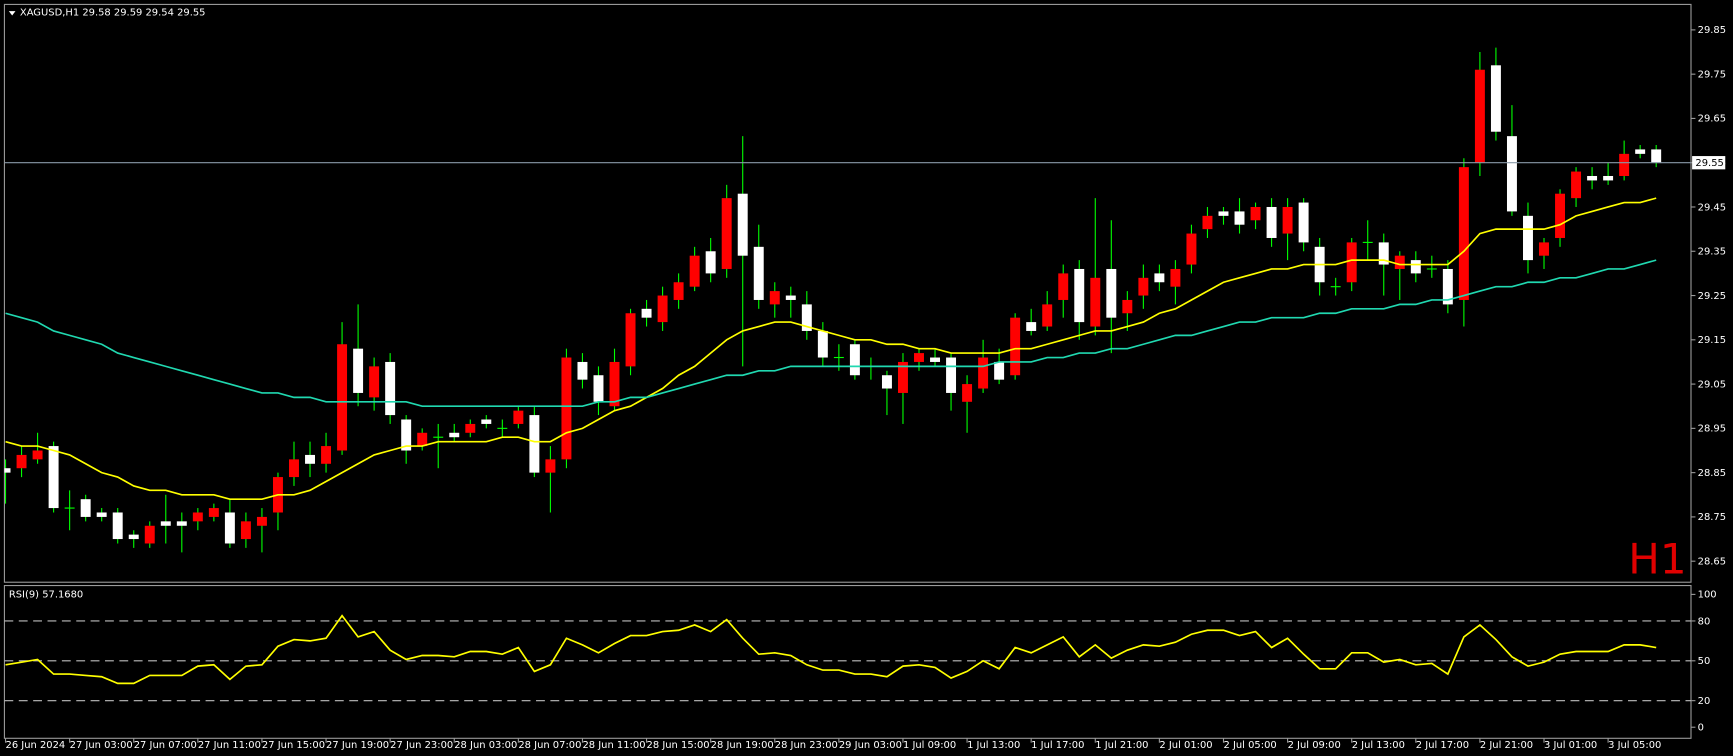 The image size is (1733, 756). What do you see at coordinates (293, 745) in the screenshot?
I see `x-tick-label: 27 Jun 15:00` at bounding box center [293, 745].